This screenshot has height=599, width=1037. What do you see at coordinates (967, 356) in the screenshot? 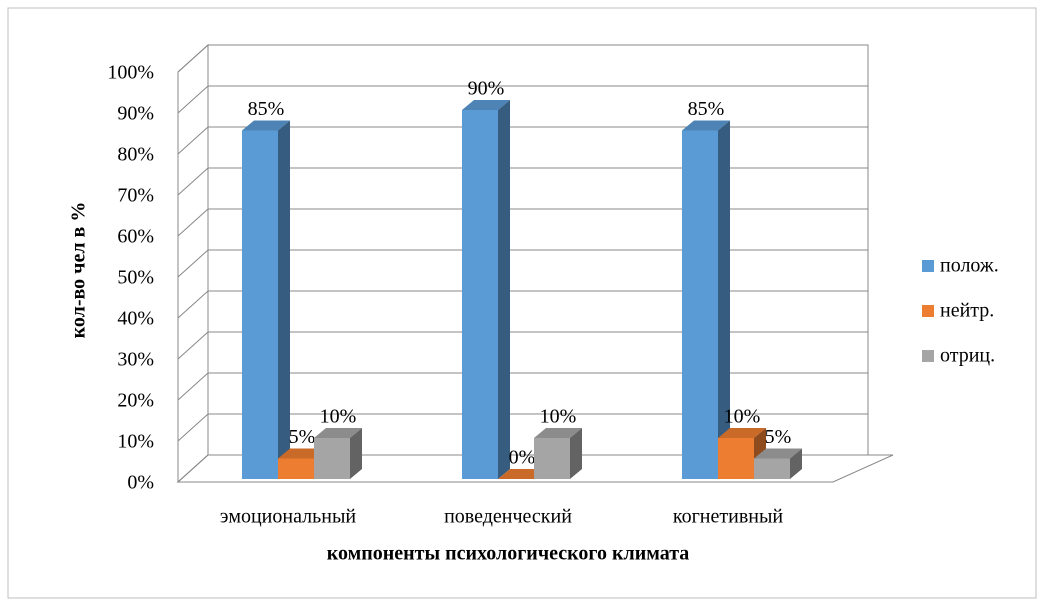
I see `legend-label: отриц.` at bounding box center [967, 356].